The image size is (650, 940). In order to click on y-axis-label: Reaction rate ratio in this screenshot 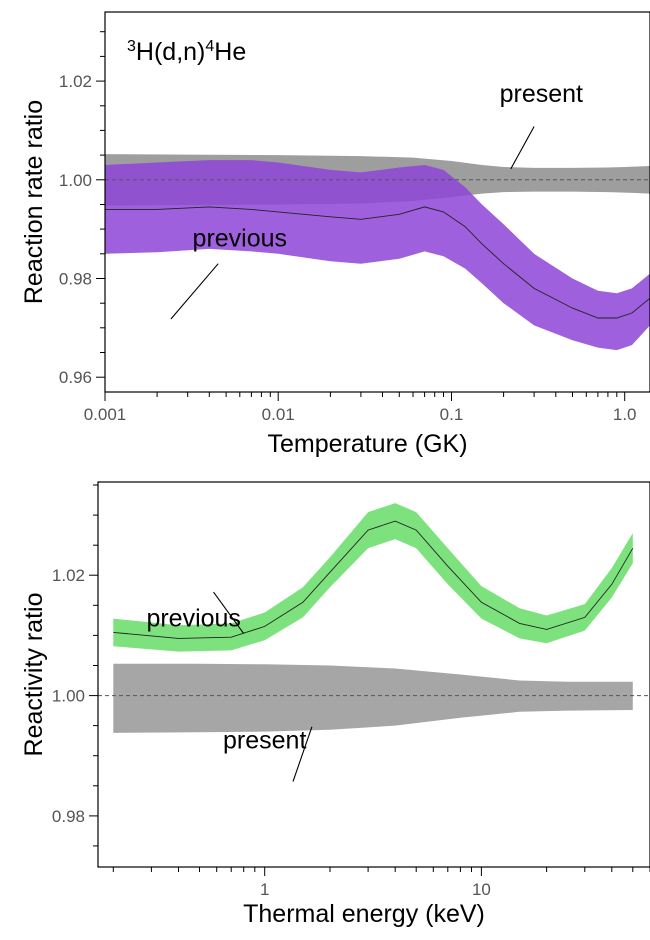, I will do `click(34, 202)`.